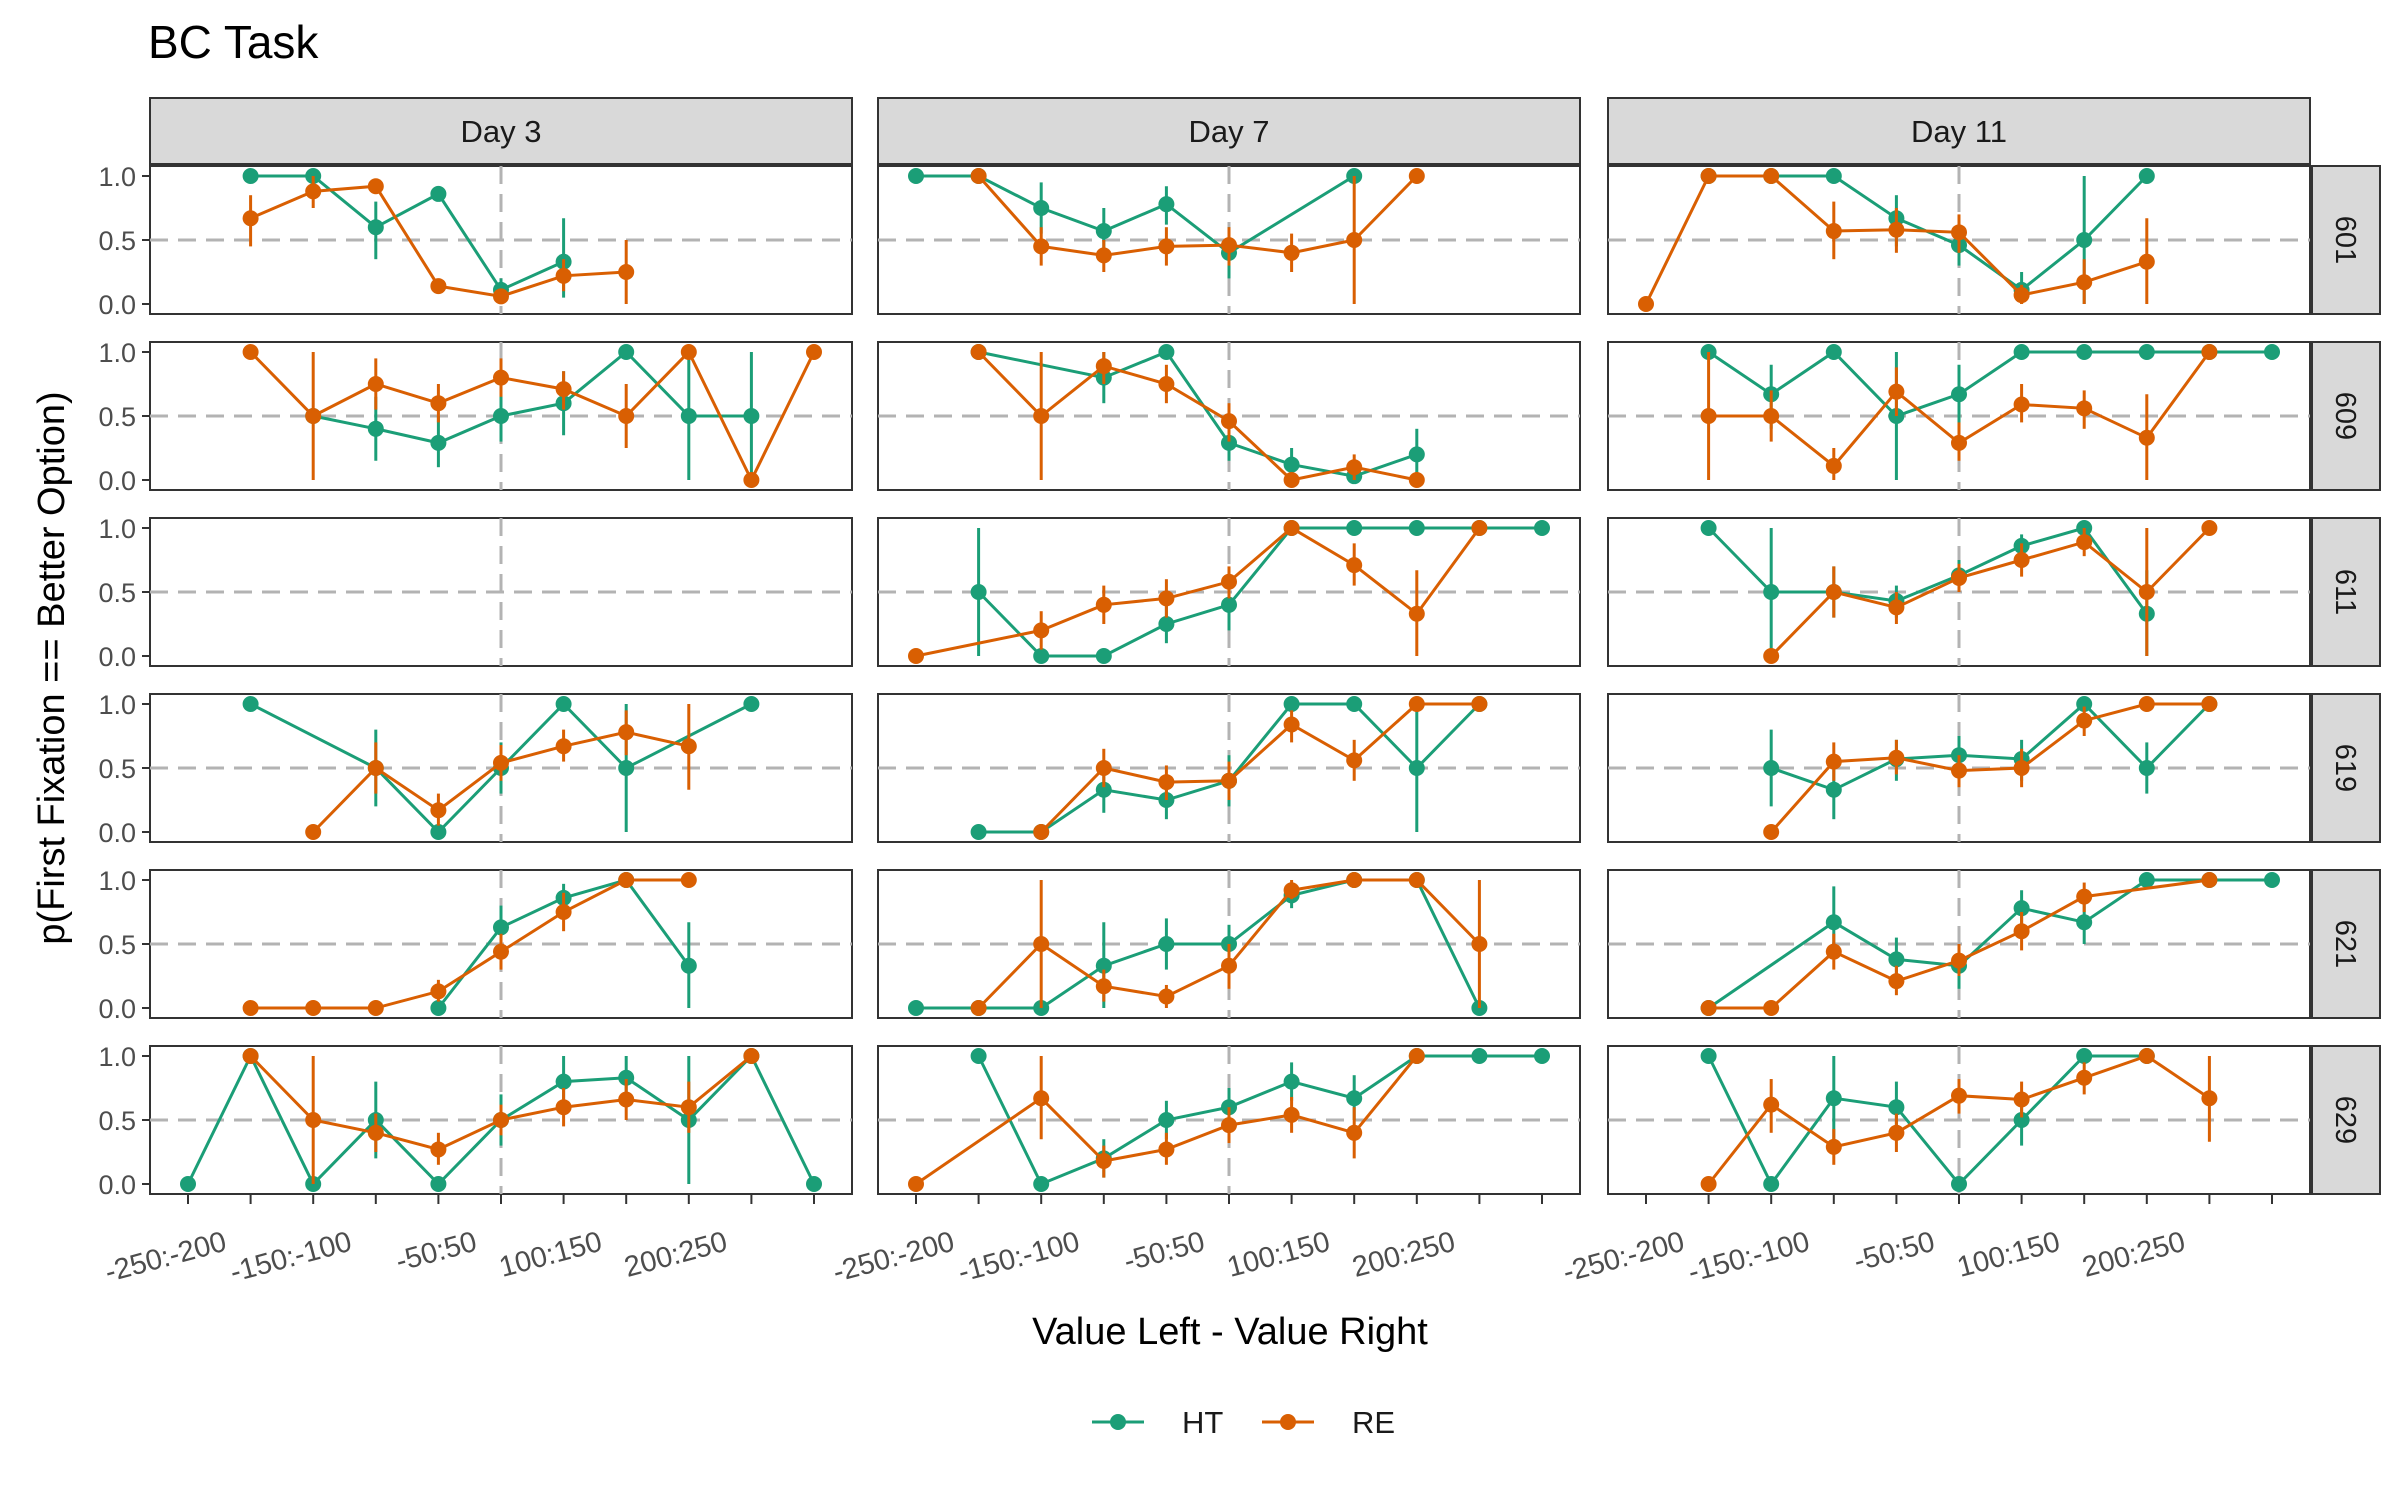 This screenshot has height=1505, width=2400. I want to click on y-tick-label: 1.0, so click(117, 177).